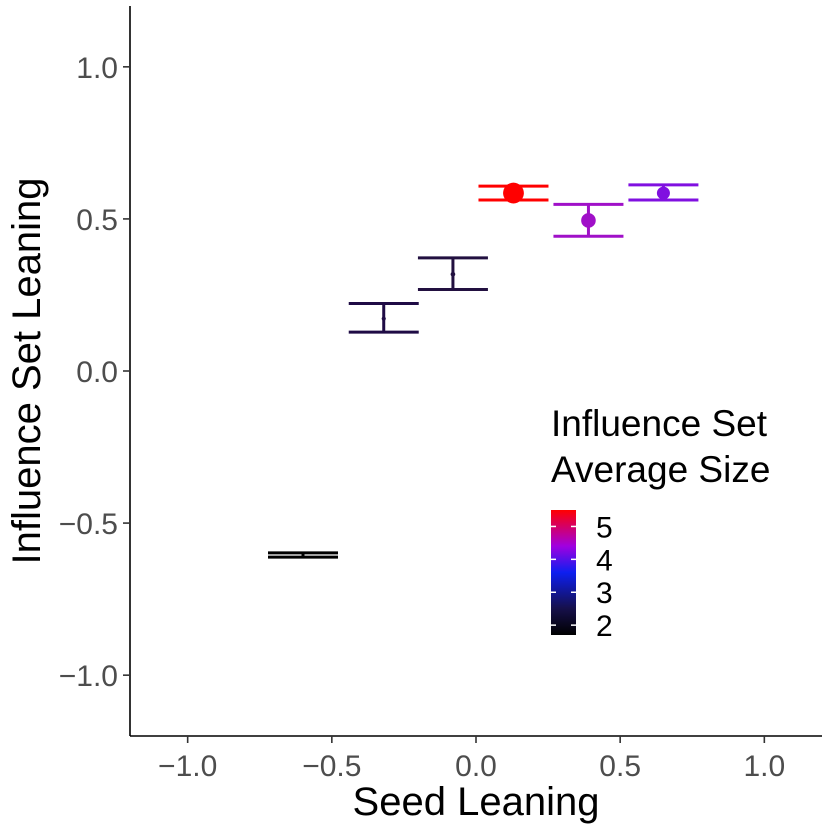  I want to click on legend-title-line2: Average Size, so click(660, 469).